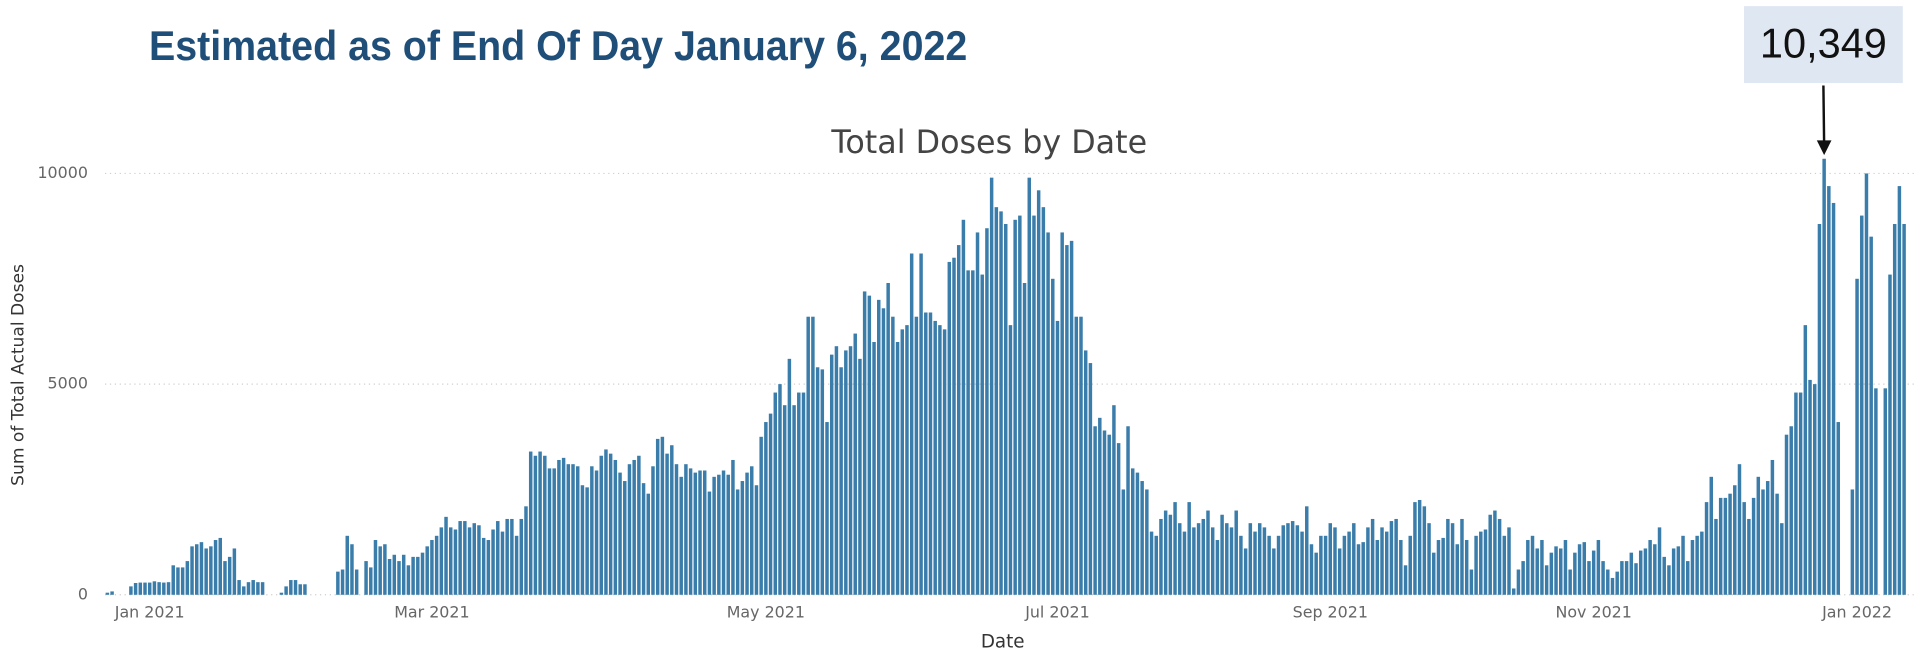 The image size is (1915, 651). I want to click on y-tick-label: 0, so click(83, 593).